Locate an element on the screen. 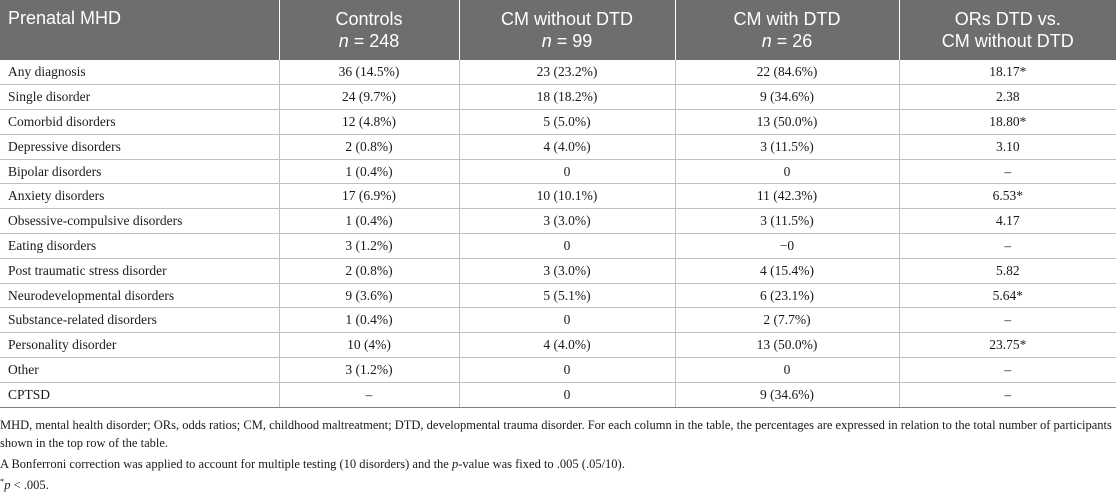  cell-diagnosis: Personality disorder is located at coordinates (140, 345).